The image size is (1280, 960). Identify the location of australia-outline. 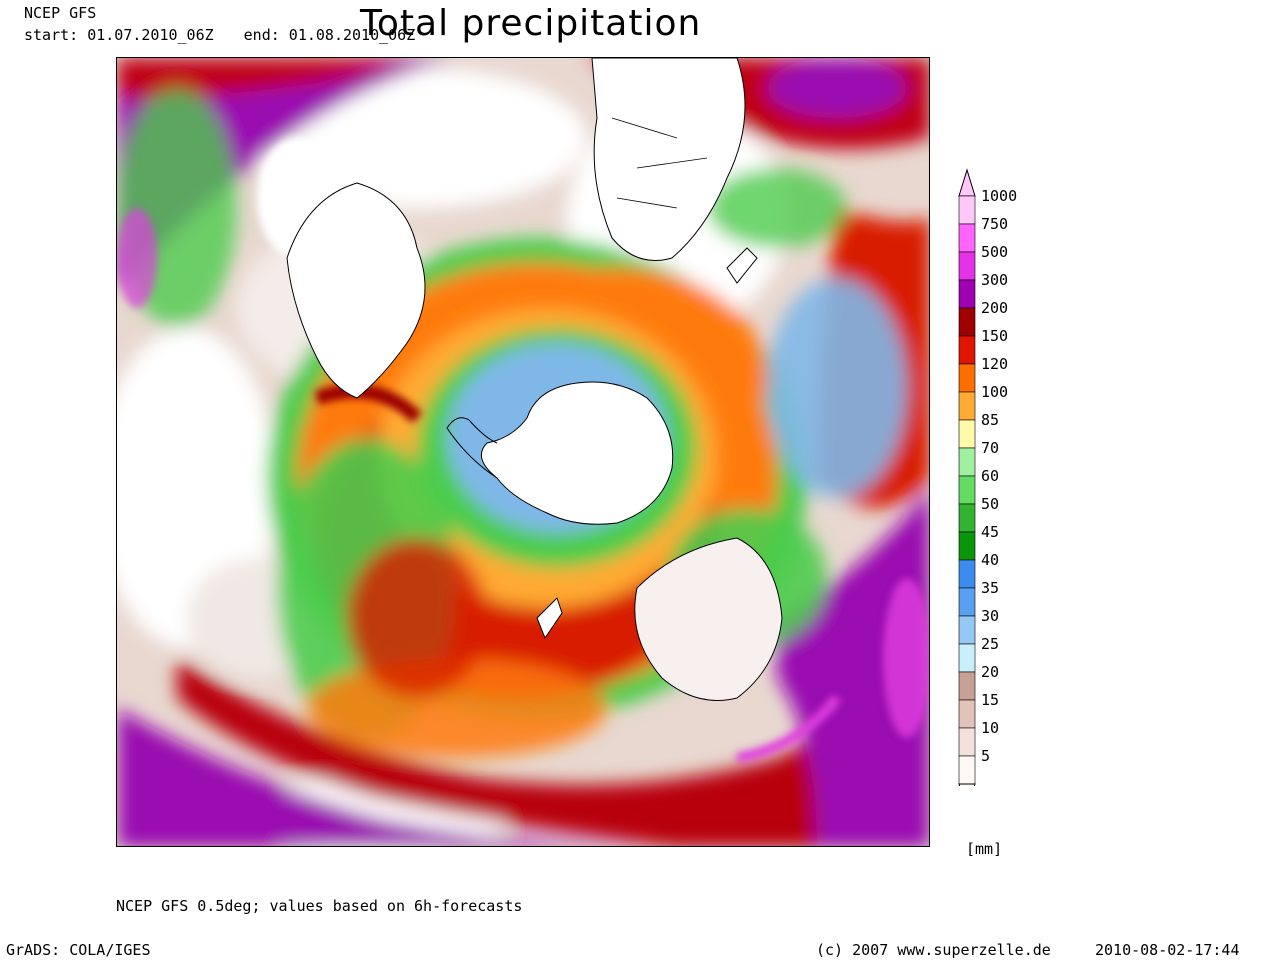
(708, 619).